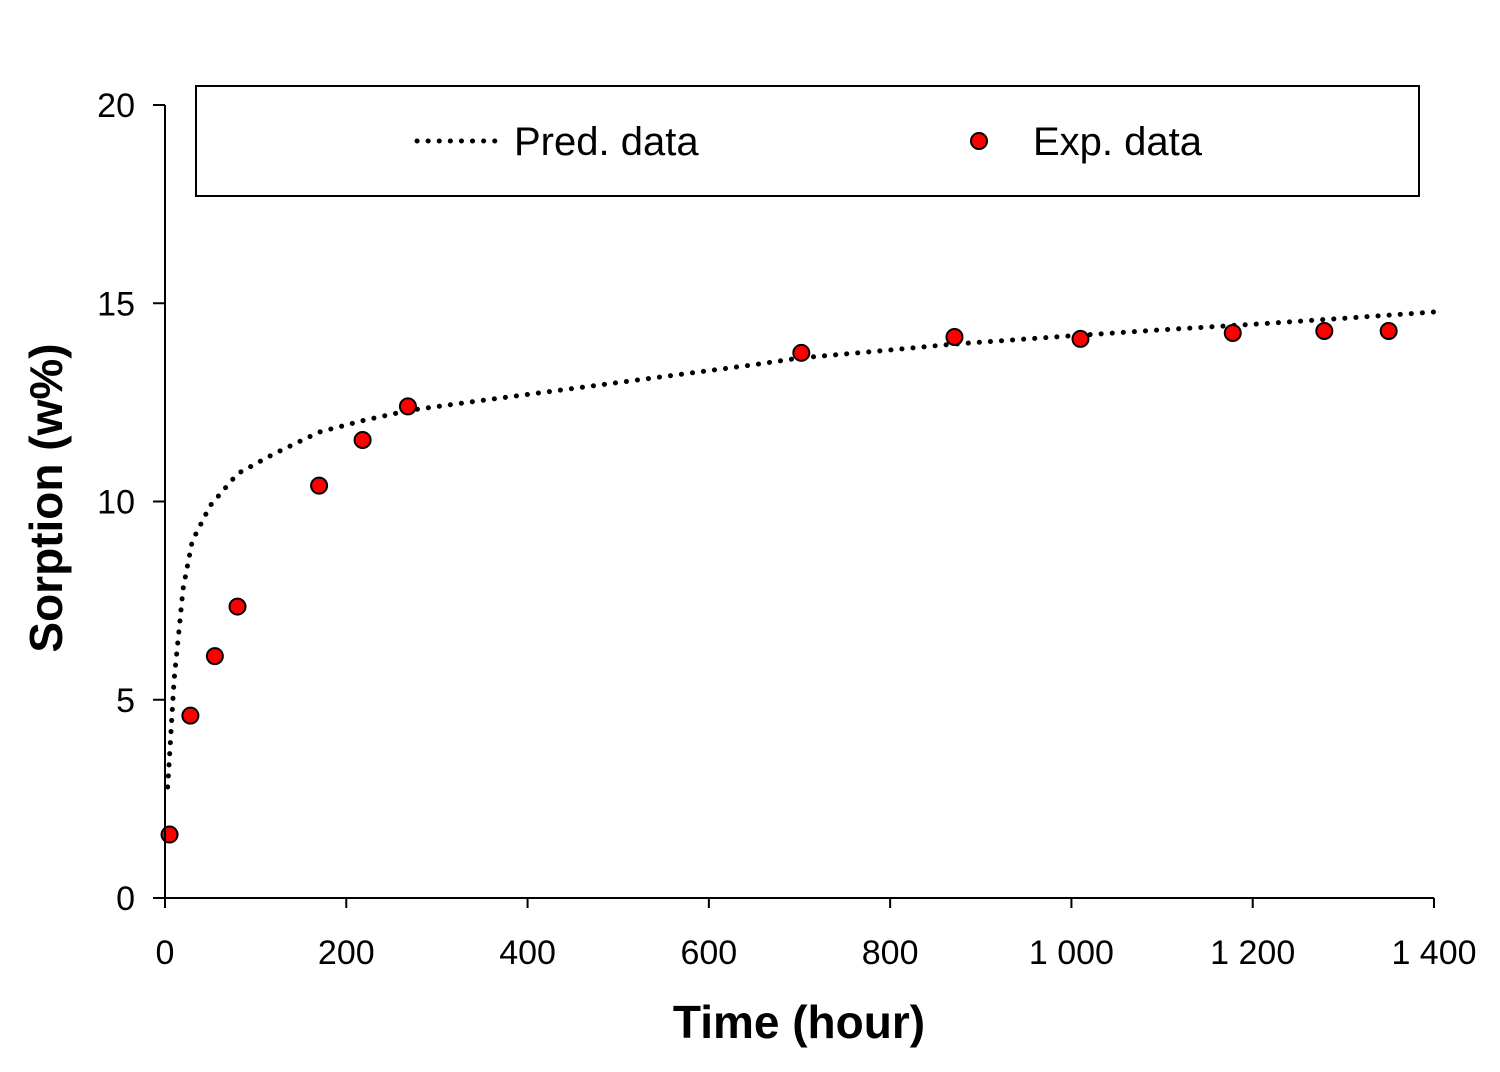  I want to click on x-tick-label: 600, so click(708, 953).